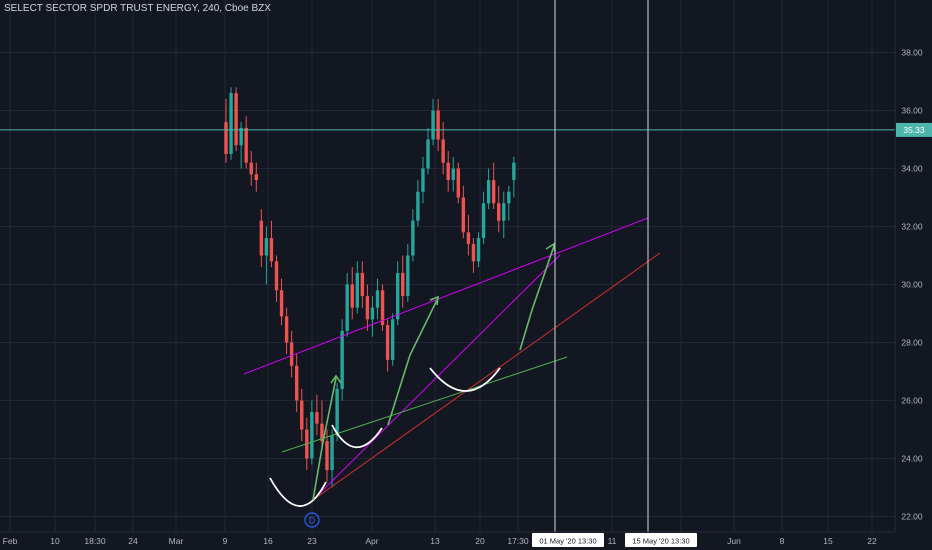  I want to click on time-tick-label: 23, so click(312, 541).